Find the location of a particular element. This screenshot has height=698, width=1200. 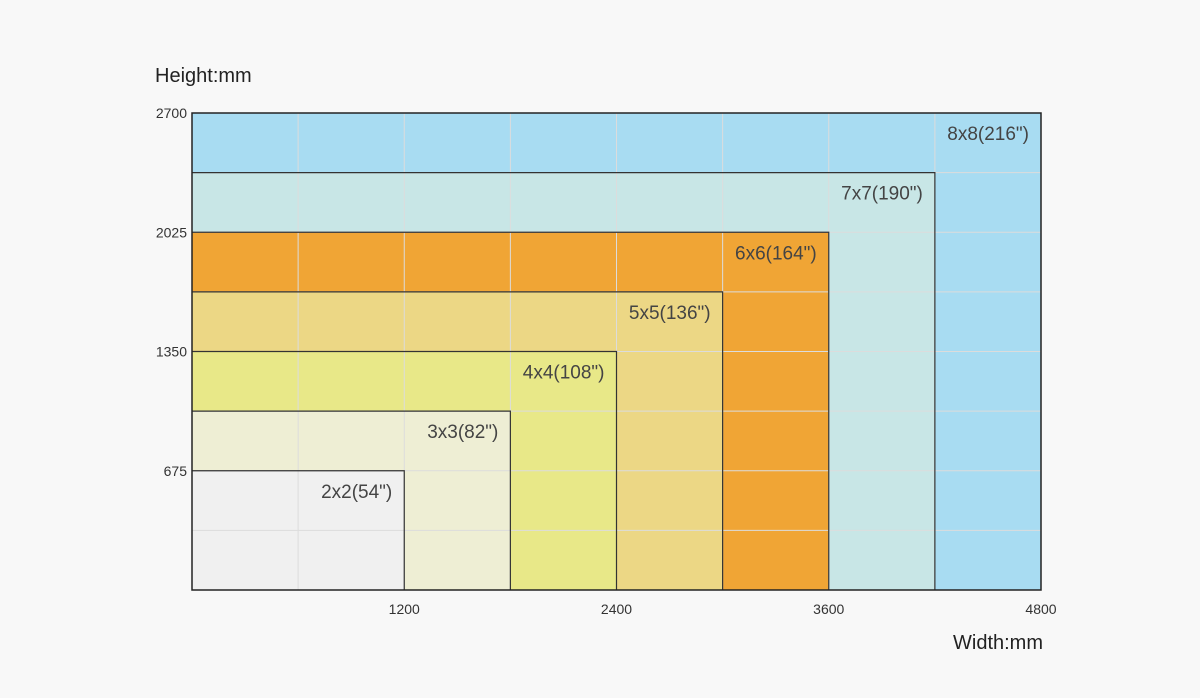

size-label-1: 8x8(216") is located at coordinates (988, 134).